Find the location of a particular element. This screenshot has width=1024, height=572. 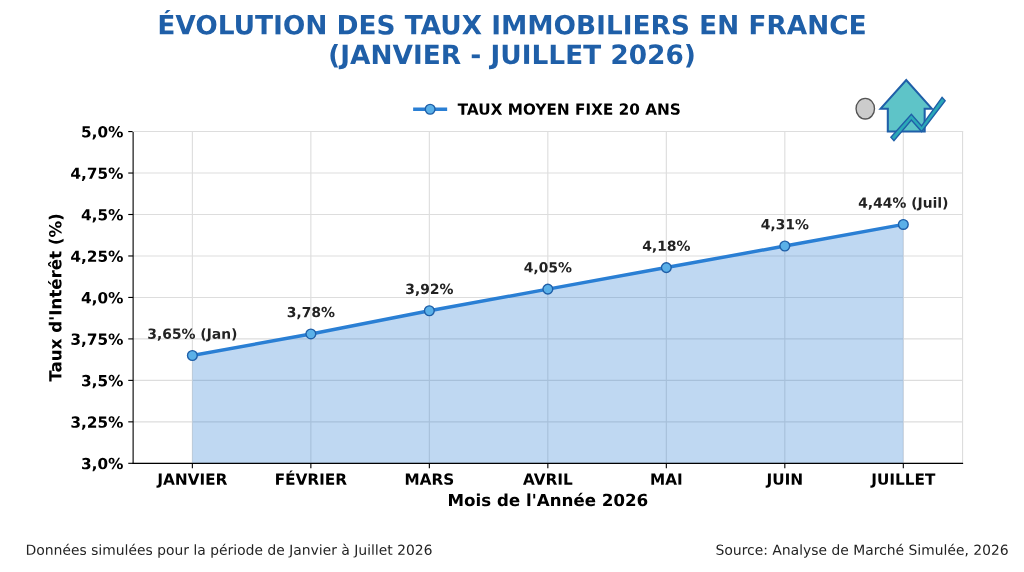

y-tick-label: 3,5% is located at coordinates (102, 381).